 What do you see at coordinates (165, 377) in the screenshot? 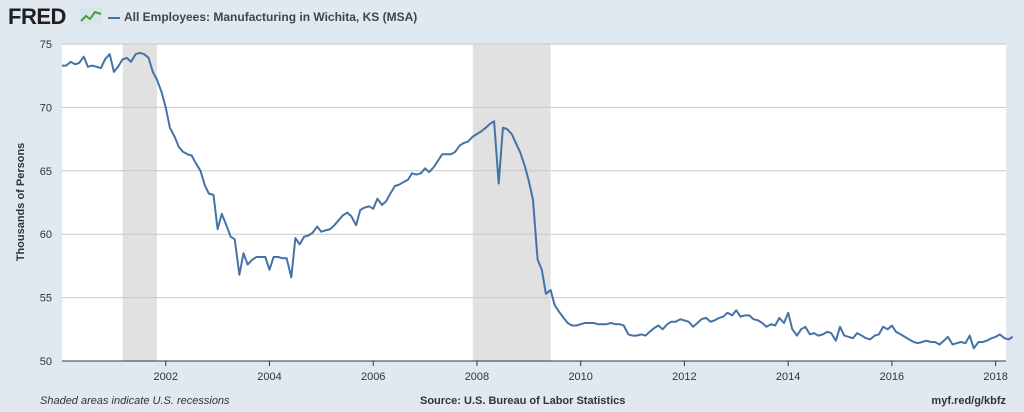
I see `x-tick-label: 2002` at bounding box center [165, 377].